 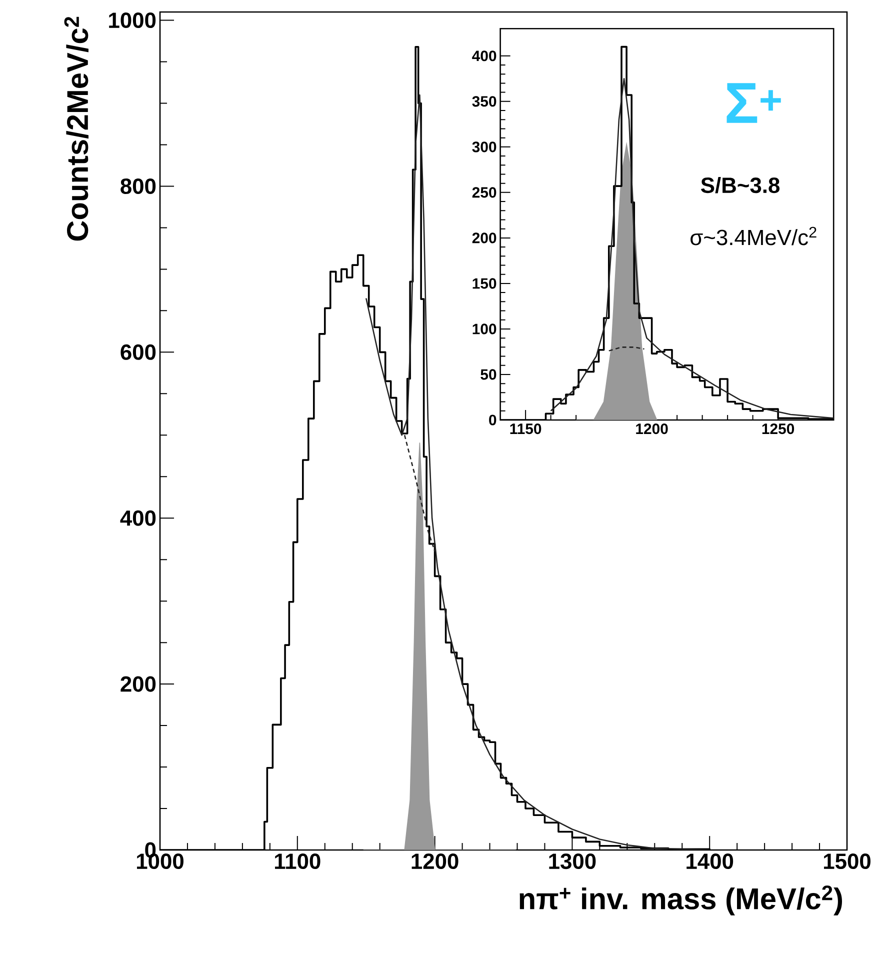 What do you see at coordinates (753, 236) in the screenshot?
I see `annotation: σ~3.4MeV/c$^{2}$` at bounding box center [753, 236].